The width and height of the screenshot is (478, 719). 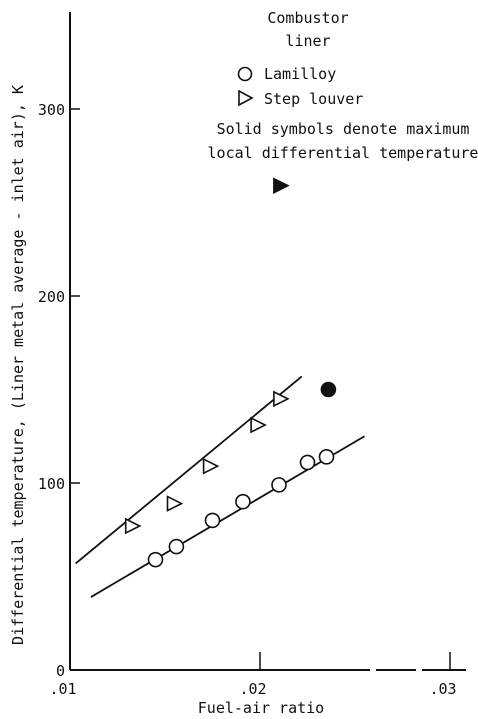 What do you see at coordinates (51, 110) in the screenshot?
I see `y-tick-label: 300` at bounding box center [51, 110].